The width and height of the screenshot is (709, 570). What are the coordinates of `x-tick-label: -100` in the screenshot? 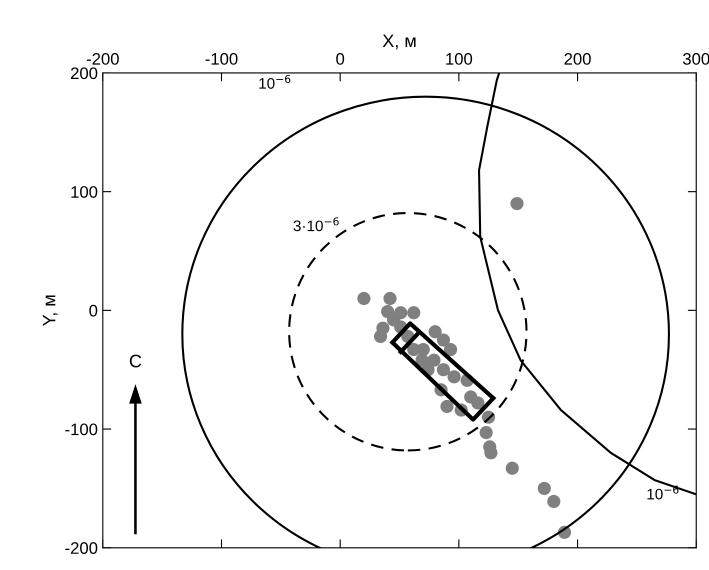 It's located at (222, 59).